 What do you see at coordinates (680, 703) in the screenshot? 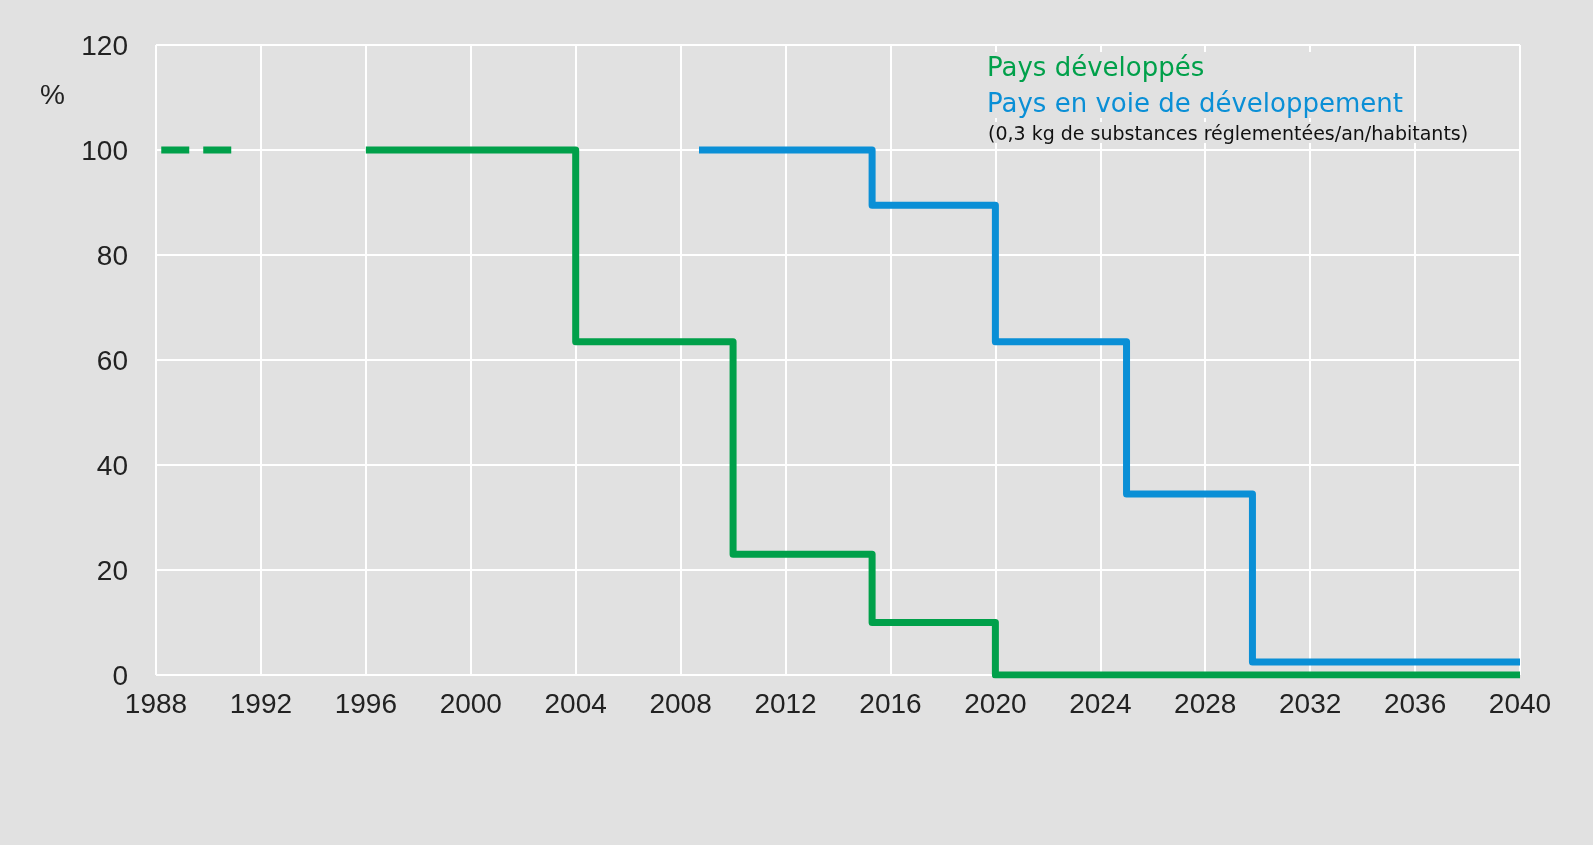
I see `x-tick-label: 2008` at bounding box center [680, 703].